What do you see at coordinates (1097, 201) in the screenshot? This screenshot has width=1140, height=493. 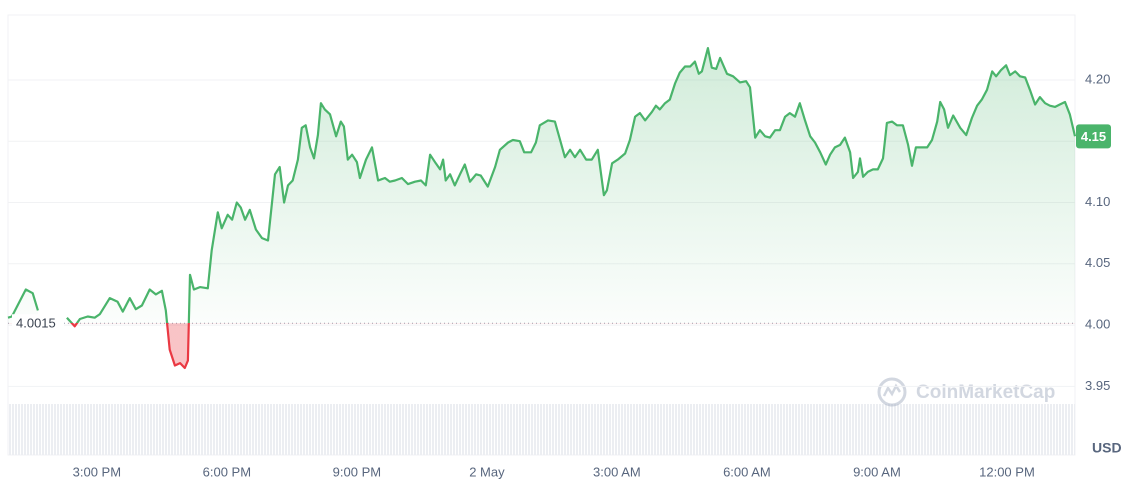 I see `y-tick-label: 4.10` at bounding box center [1097, 201].